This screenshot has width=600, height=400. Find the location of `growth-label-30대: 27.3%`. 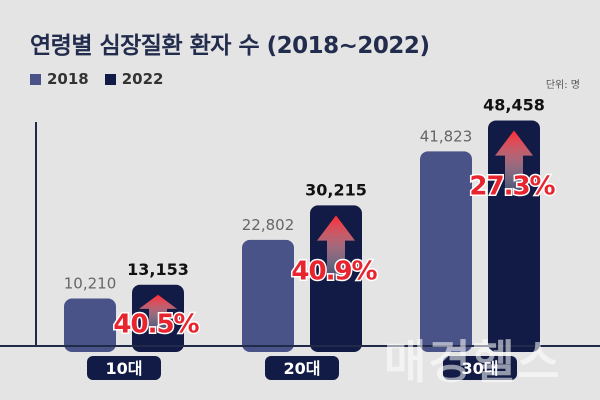

growth-label-30대: 27.3% is located at coordinates (512, 186).